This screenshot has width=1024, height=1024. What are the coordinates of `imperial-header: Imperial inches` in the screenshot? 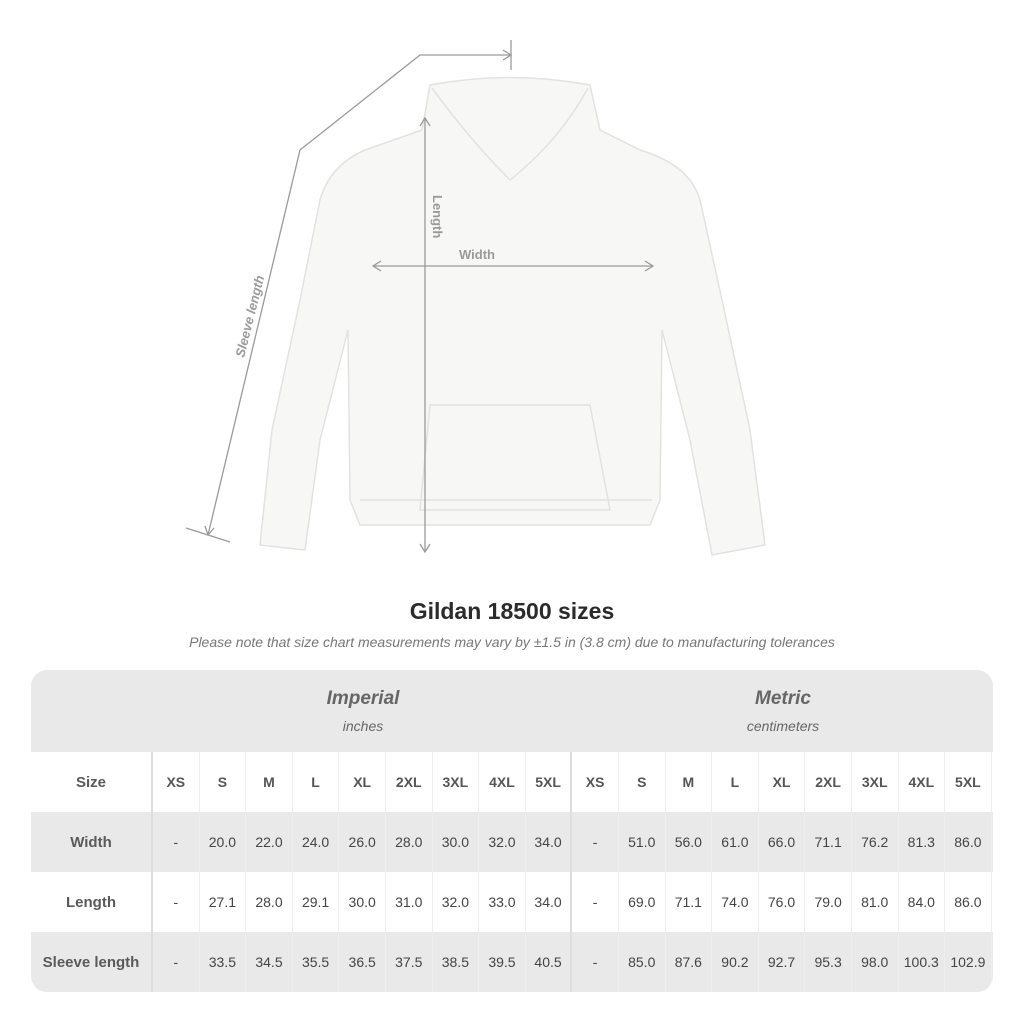 It's located at (363, 711).